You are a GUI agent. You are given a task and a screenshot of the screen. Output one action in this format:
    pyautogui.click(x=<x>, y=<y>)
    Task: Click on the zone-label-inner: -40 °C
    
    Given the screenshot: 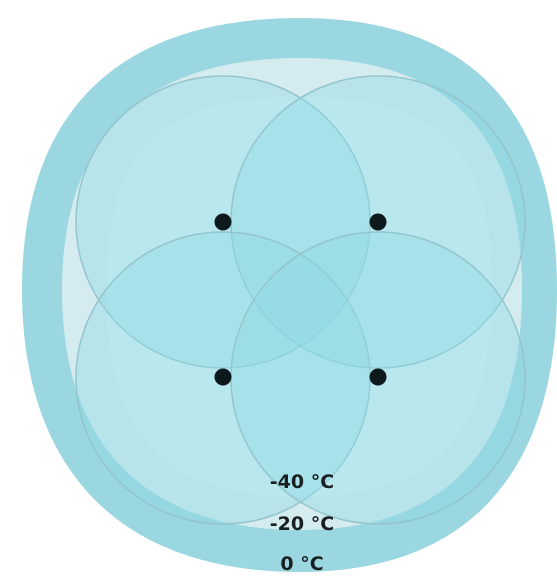 What is the action you would take?
    pyautogui.click(x=302, y=482)
    